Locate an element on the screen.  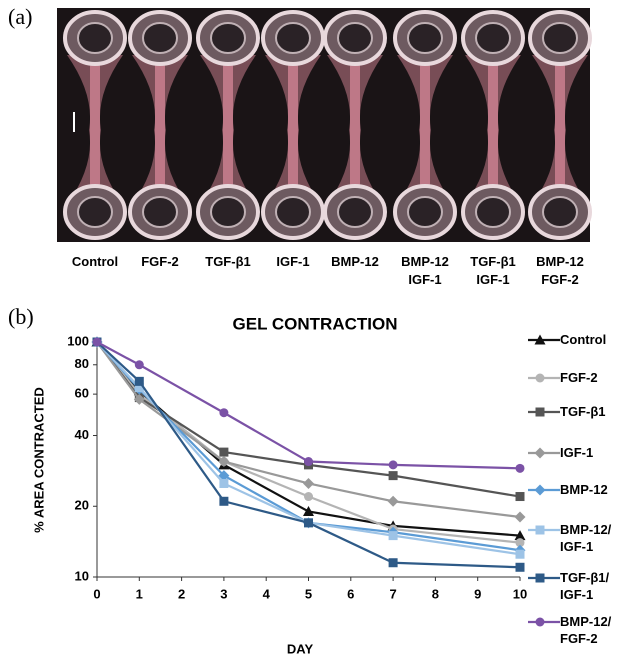
panel-label: (b) is located at coordinates (21, 316).